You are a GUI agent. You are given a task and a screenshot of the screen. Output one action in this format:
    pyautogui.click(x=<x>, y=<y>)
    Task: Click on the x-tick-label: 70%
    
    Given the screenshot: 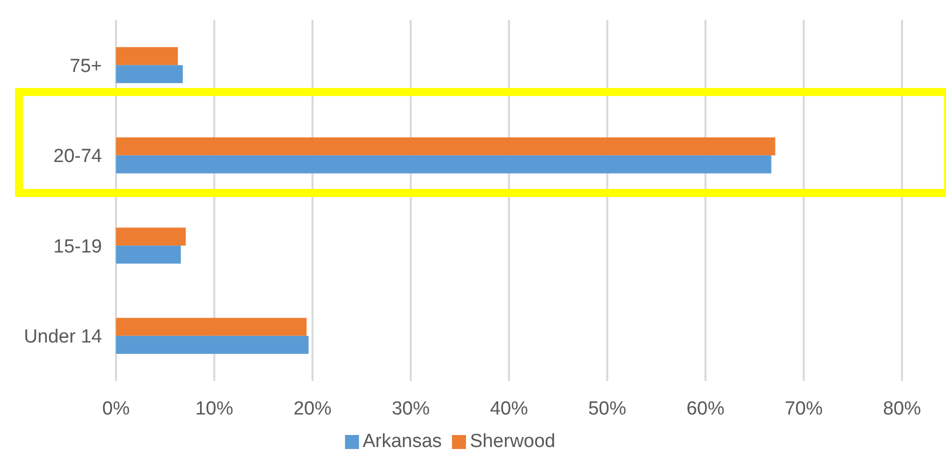 What is the action you would take?
    pyautogui.click(x=803, y=409)
    